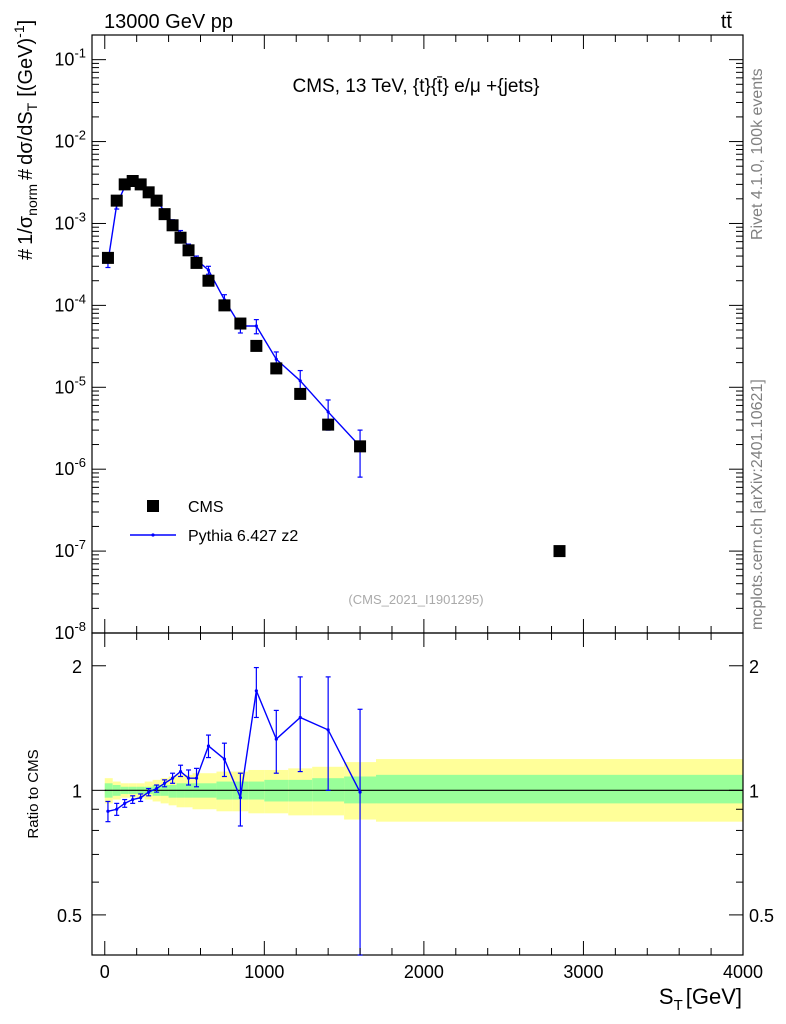 This screenshot has height=1024, width=786. I want to click on x-tick-label: 1000, so click(264, 972).